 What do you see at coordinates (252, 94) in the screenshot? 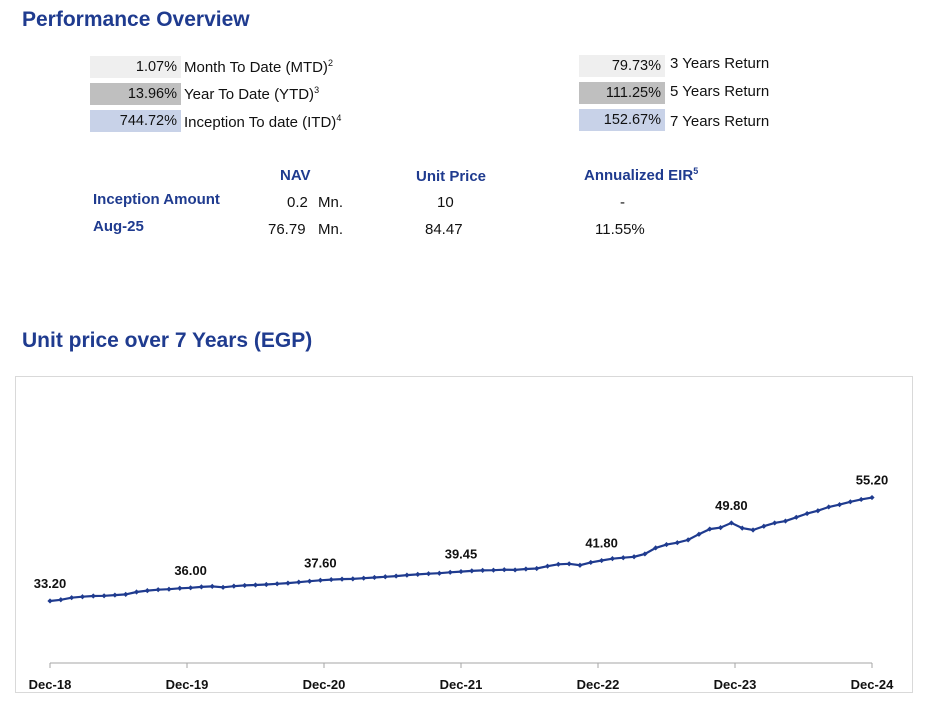
I see `ytd-label: Year To Date (YTD)3` at bounding box center [252, 94].